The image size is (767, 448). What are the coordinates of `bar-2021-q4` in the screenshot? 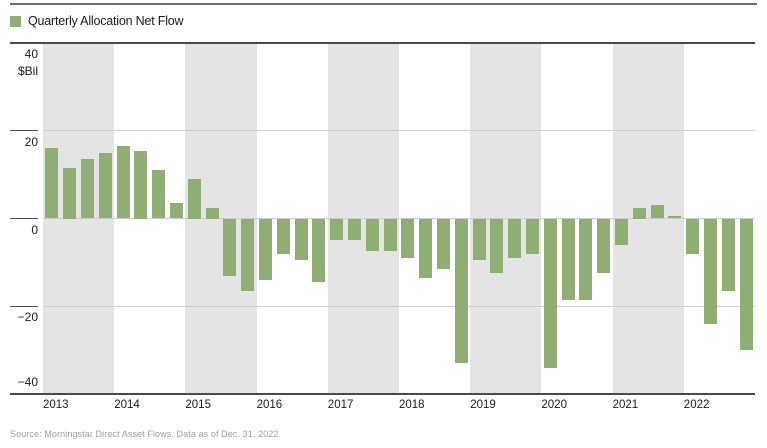 It's located at (675, 217).